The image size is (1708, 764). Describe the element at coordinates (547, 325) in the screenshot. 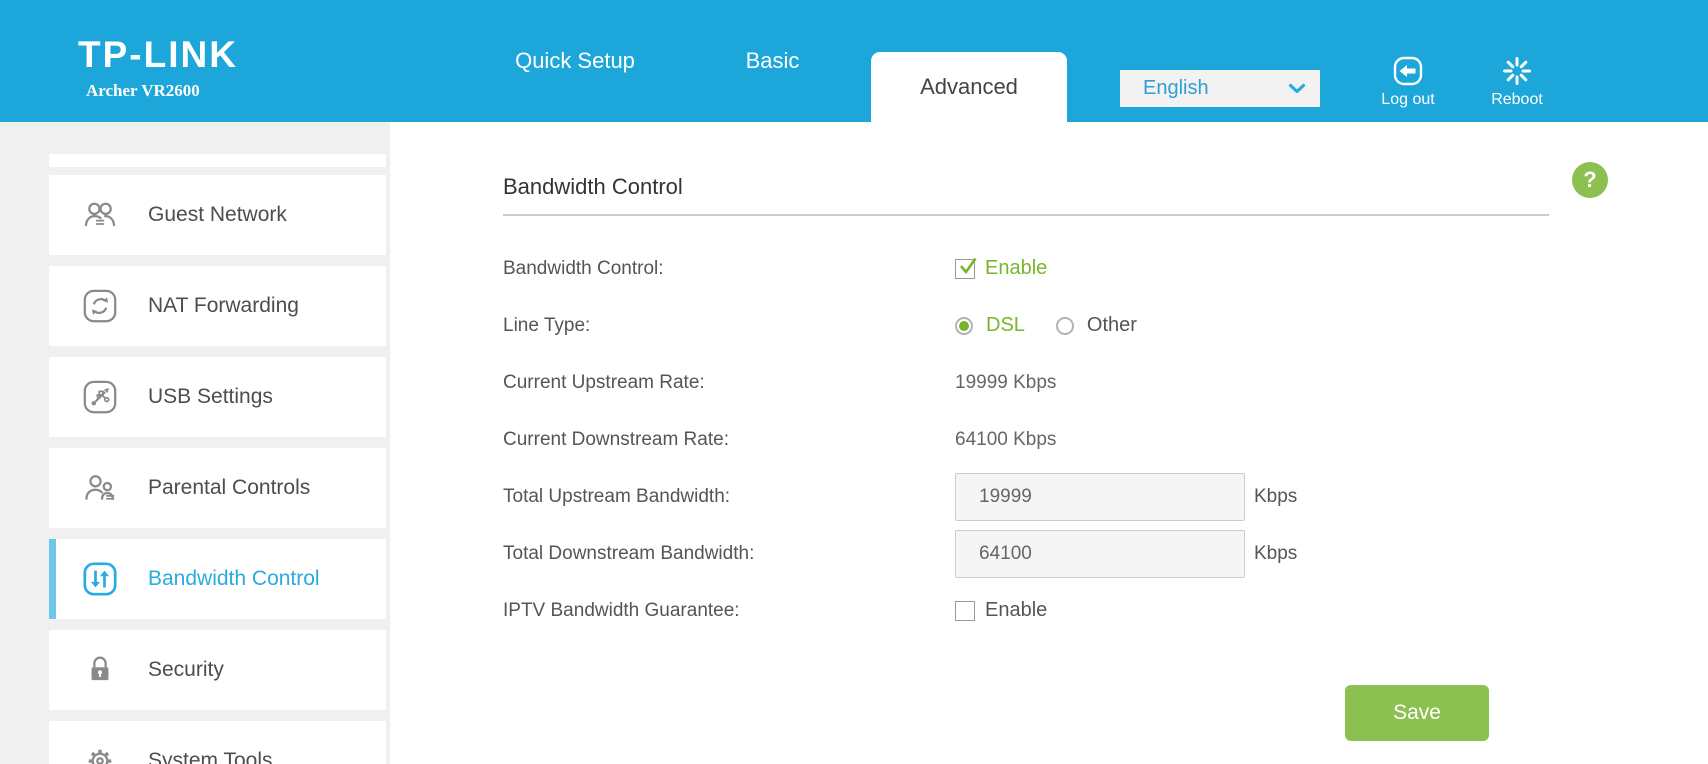

I see `line-type-label: Line Type:` at that location.